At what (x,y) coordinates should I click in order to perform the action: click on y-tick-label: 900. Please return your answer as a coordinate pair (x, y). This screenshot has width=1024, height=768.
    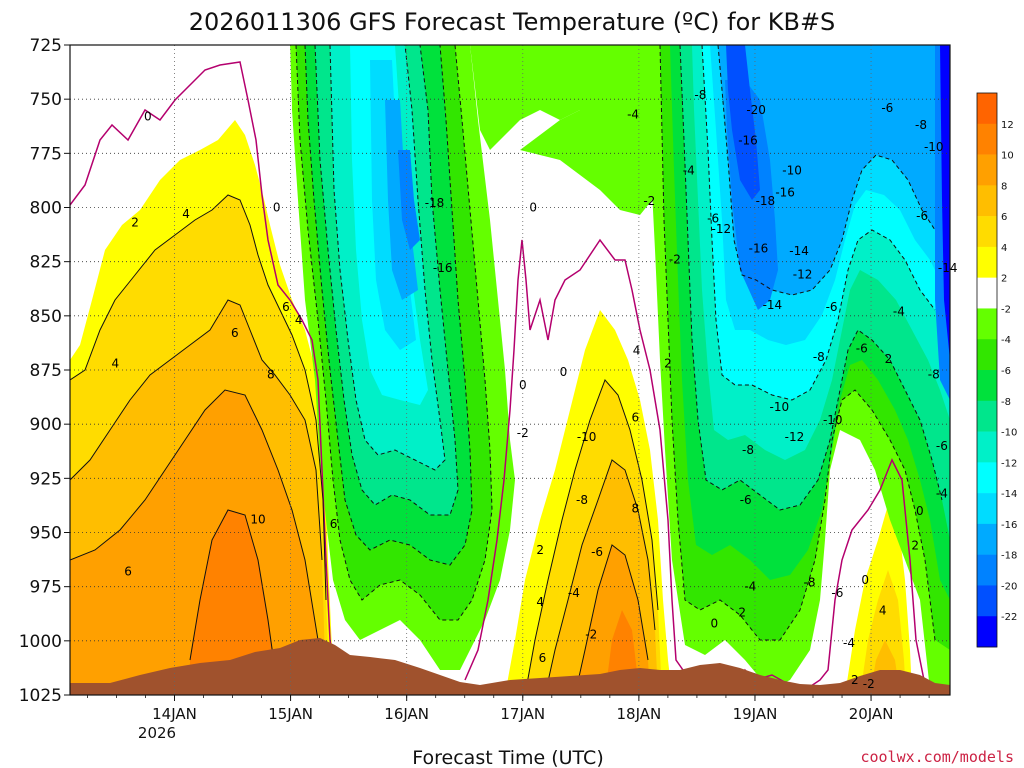
    Looking at the image, I should click on (46, 425).